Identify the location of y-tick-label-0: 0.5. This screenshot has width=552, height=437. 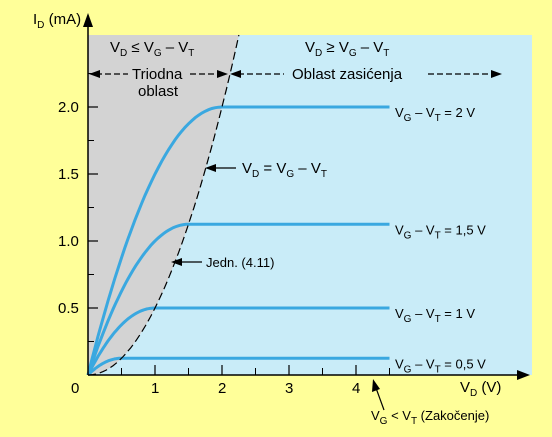
(68, 308).